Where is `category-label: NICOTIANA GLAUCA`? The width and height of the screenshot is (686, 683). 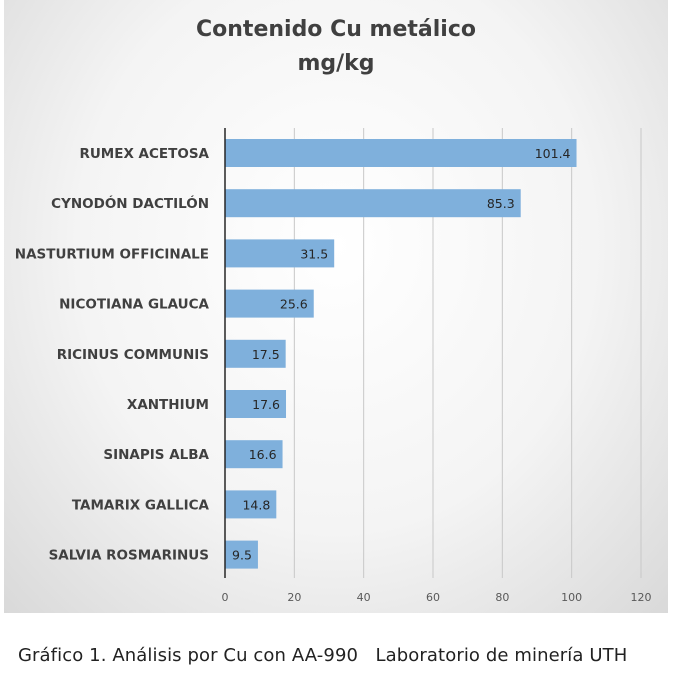
category-label: NICOTIANA GLAUCA is located at coordinates (134, 305).